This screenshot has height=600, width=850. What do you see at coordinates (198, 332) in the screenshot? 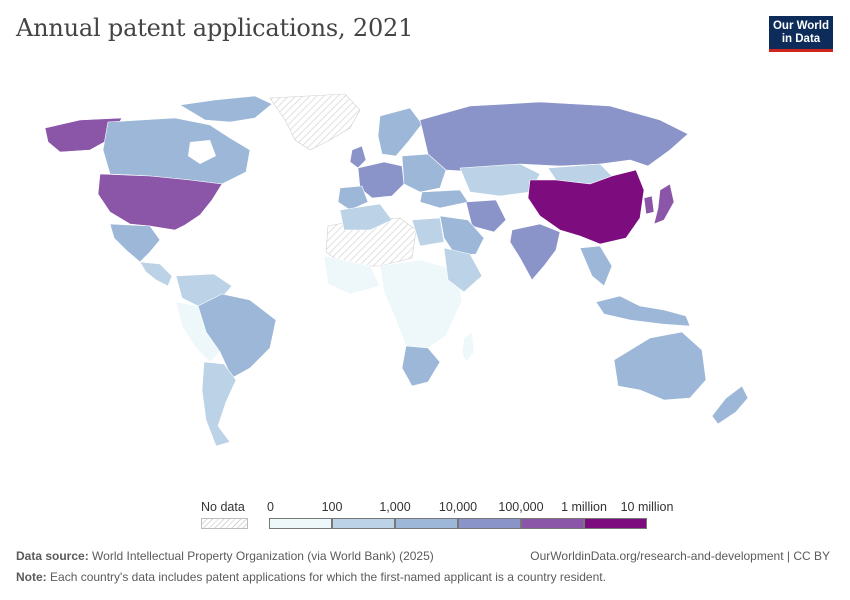
I see `region-peru-bolivia` at bounding box center [198, 332].